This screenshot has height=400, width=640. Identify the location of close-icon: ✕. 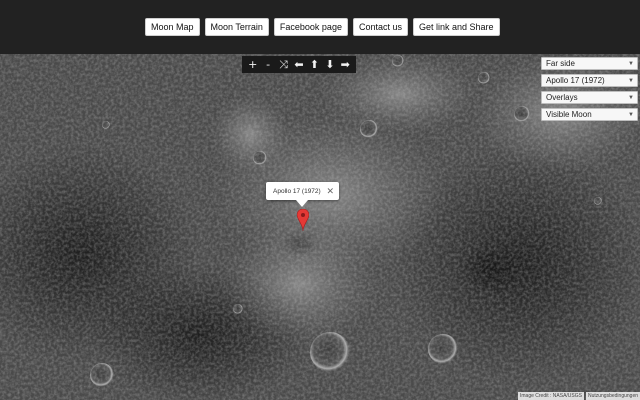
(330, 190).